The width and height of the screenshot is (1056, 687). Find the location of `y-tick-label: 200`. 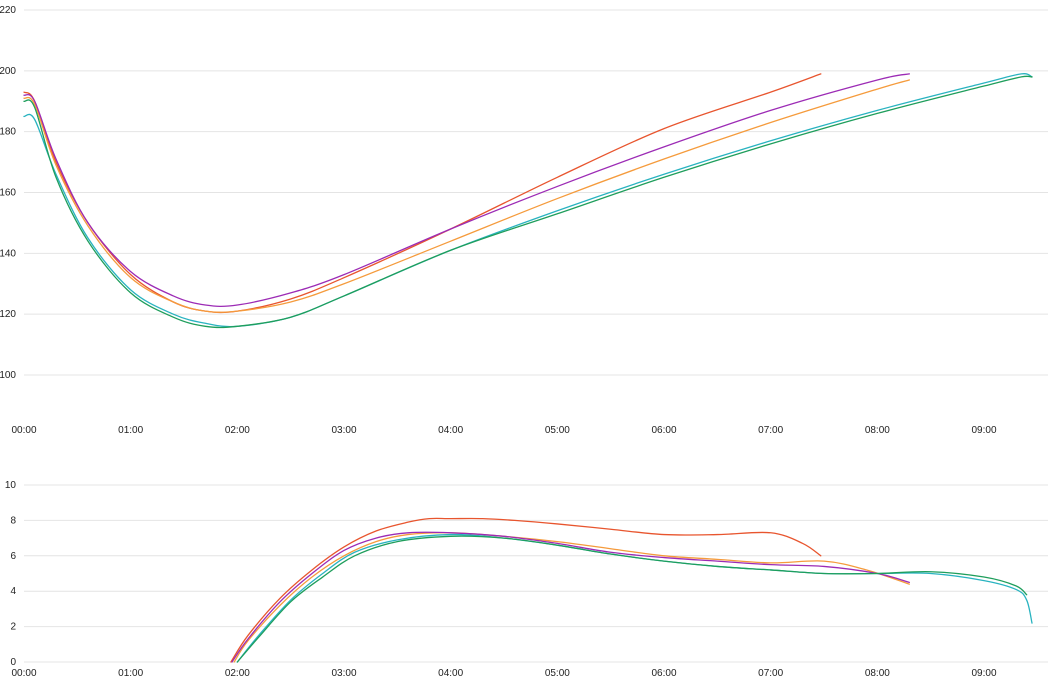

y-tick-label: 200 is located at coordinates (8, 71).